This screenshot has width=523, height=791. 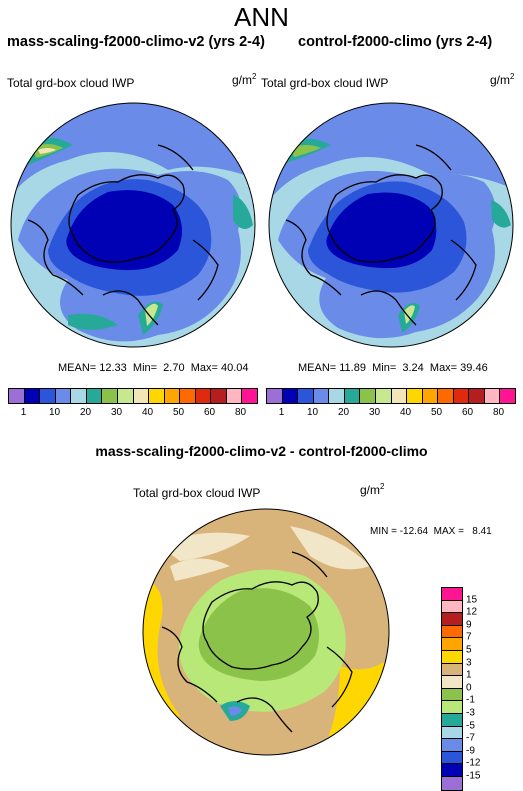 What do you see at coordinates (261, 17) in the screenshot?
I see `page-title: ANN` at bounding box center [261, 17].